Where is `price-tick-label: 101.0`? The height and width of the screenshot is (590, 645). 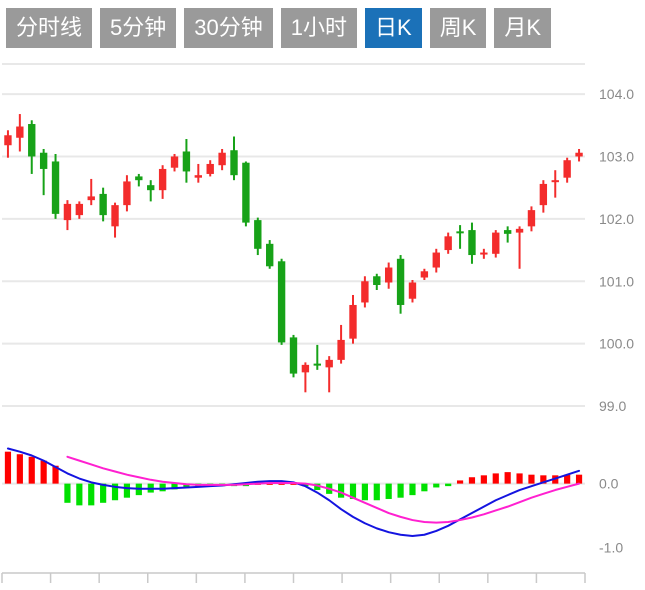 price-tick-label: 101.0 is located at coordinates (616, 281).